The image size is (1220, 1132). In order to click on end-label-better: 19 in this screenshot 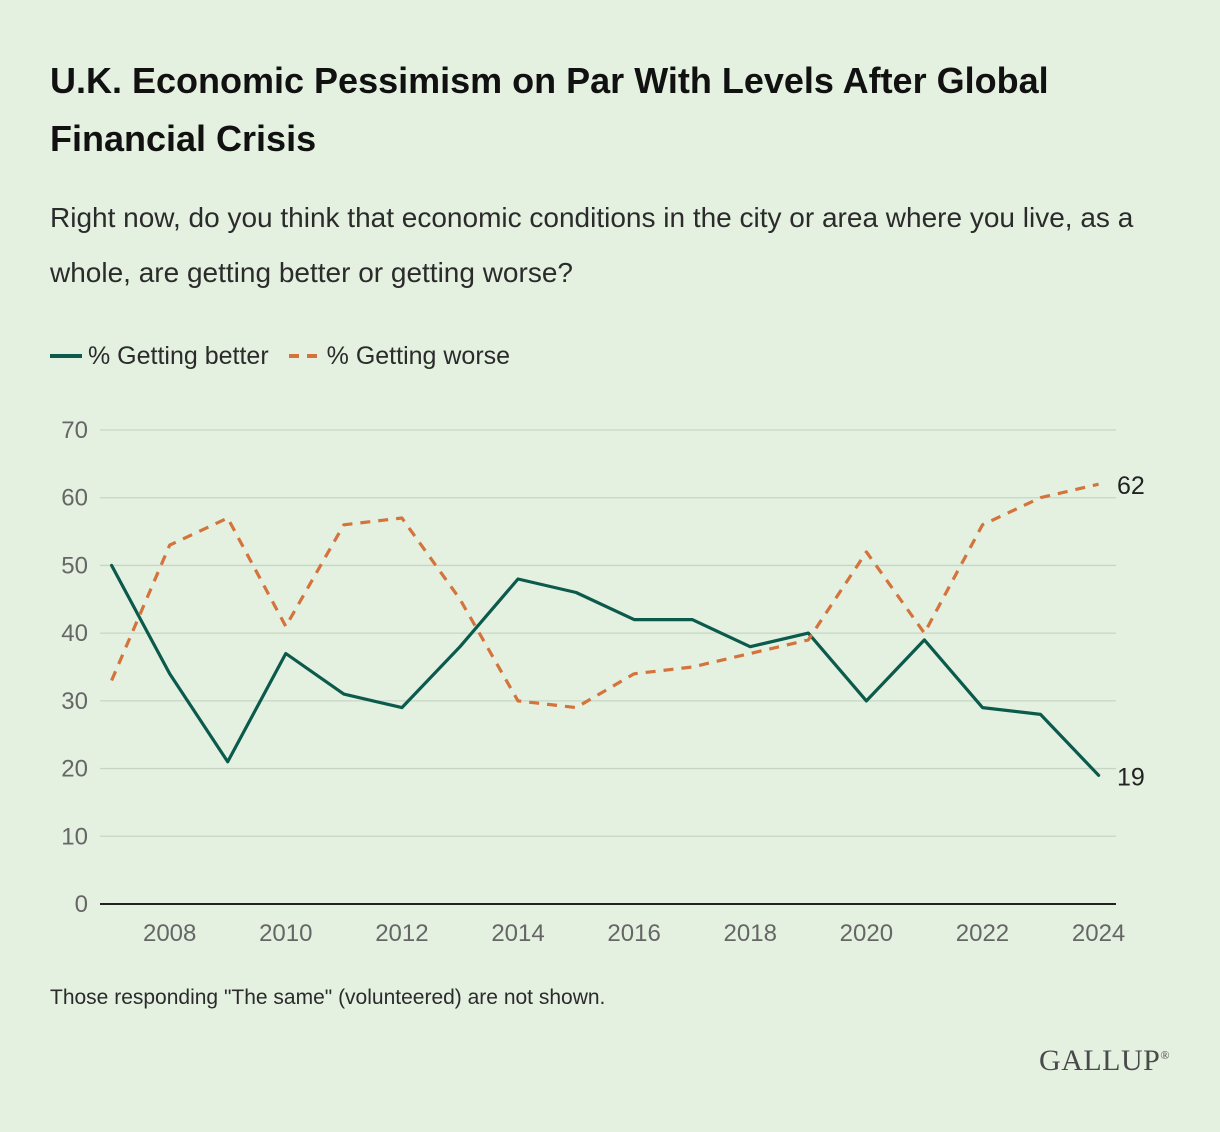, I will do `click(1131, 777)`.